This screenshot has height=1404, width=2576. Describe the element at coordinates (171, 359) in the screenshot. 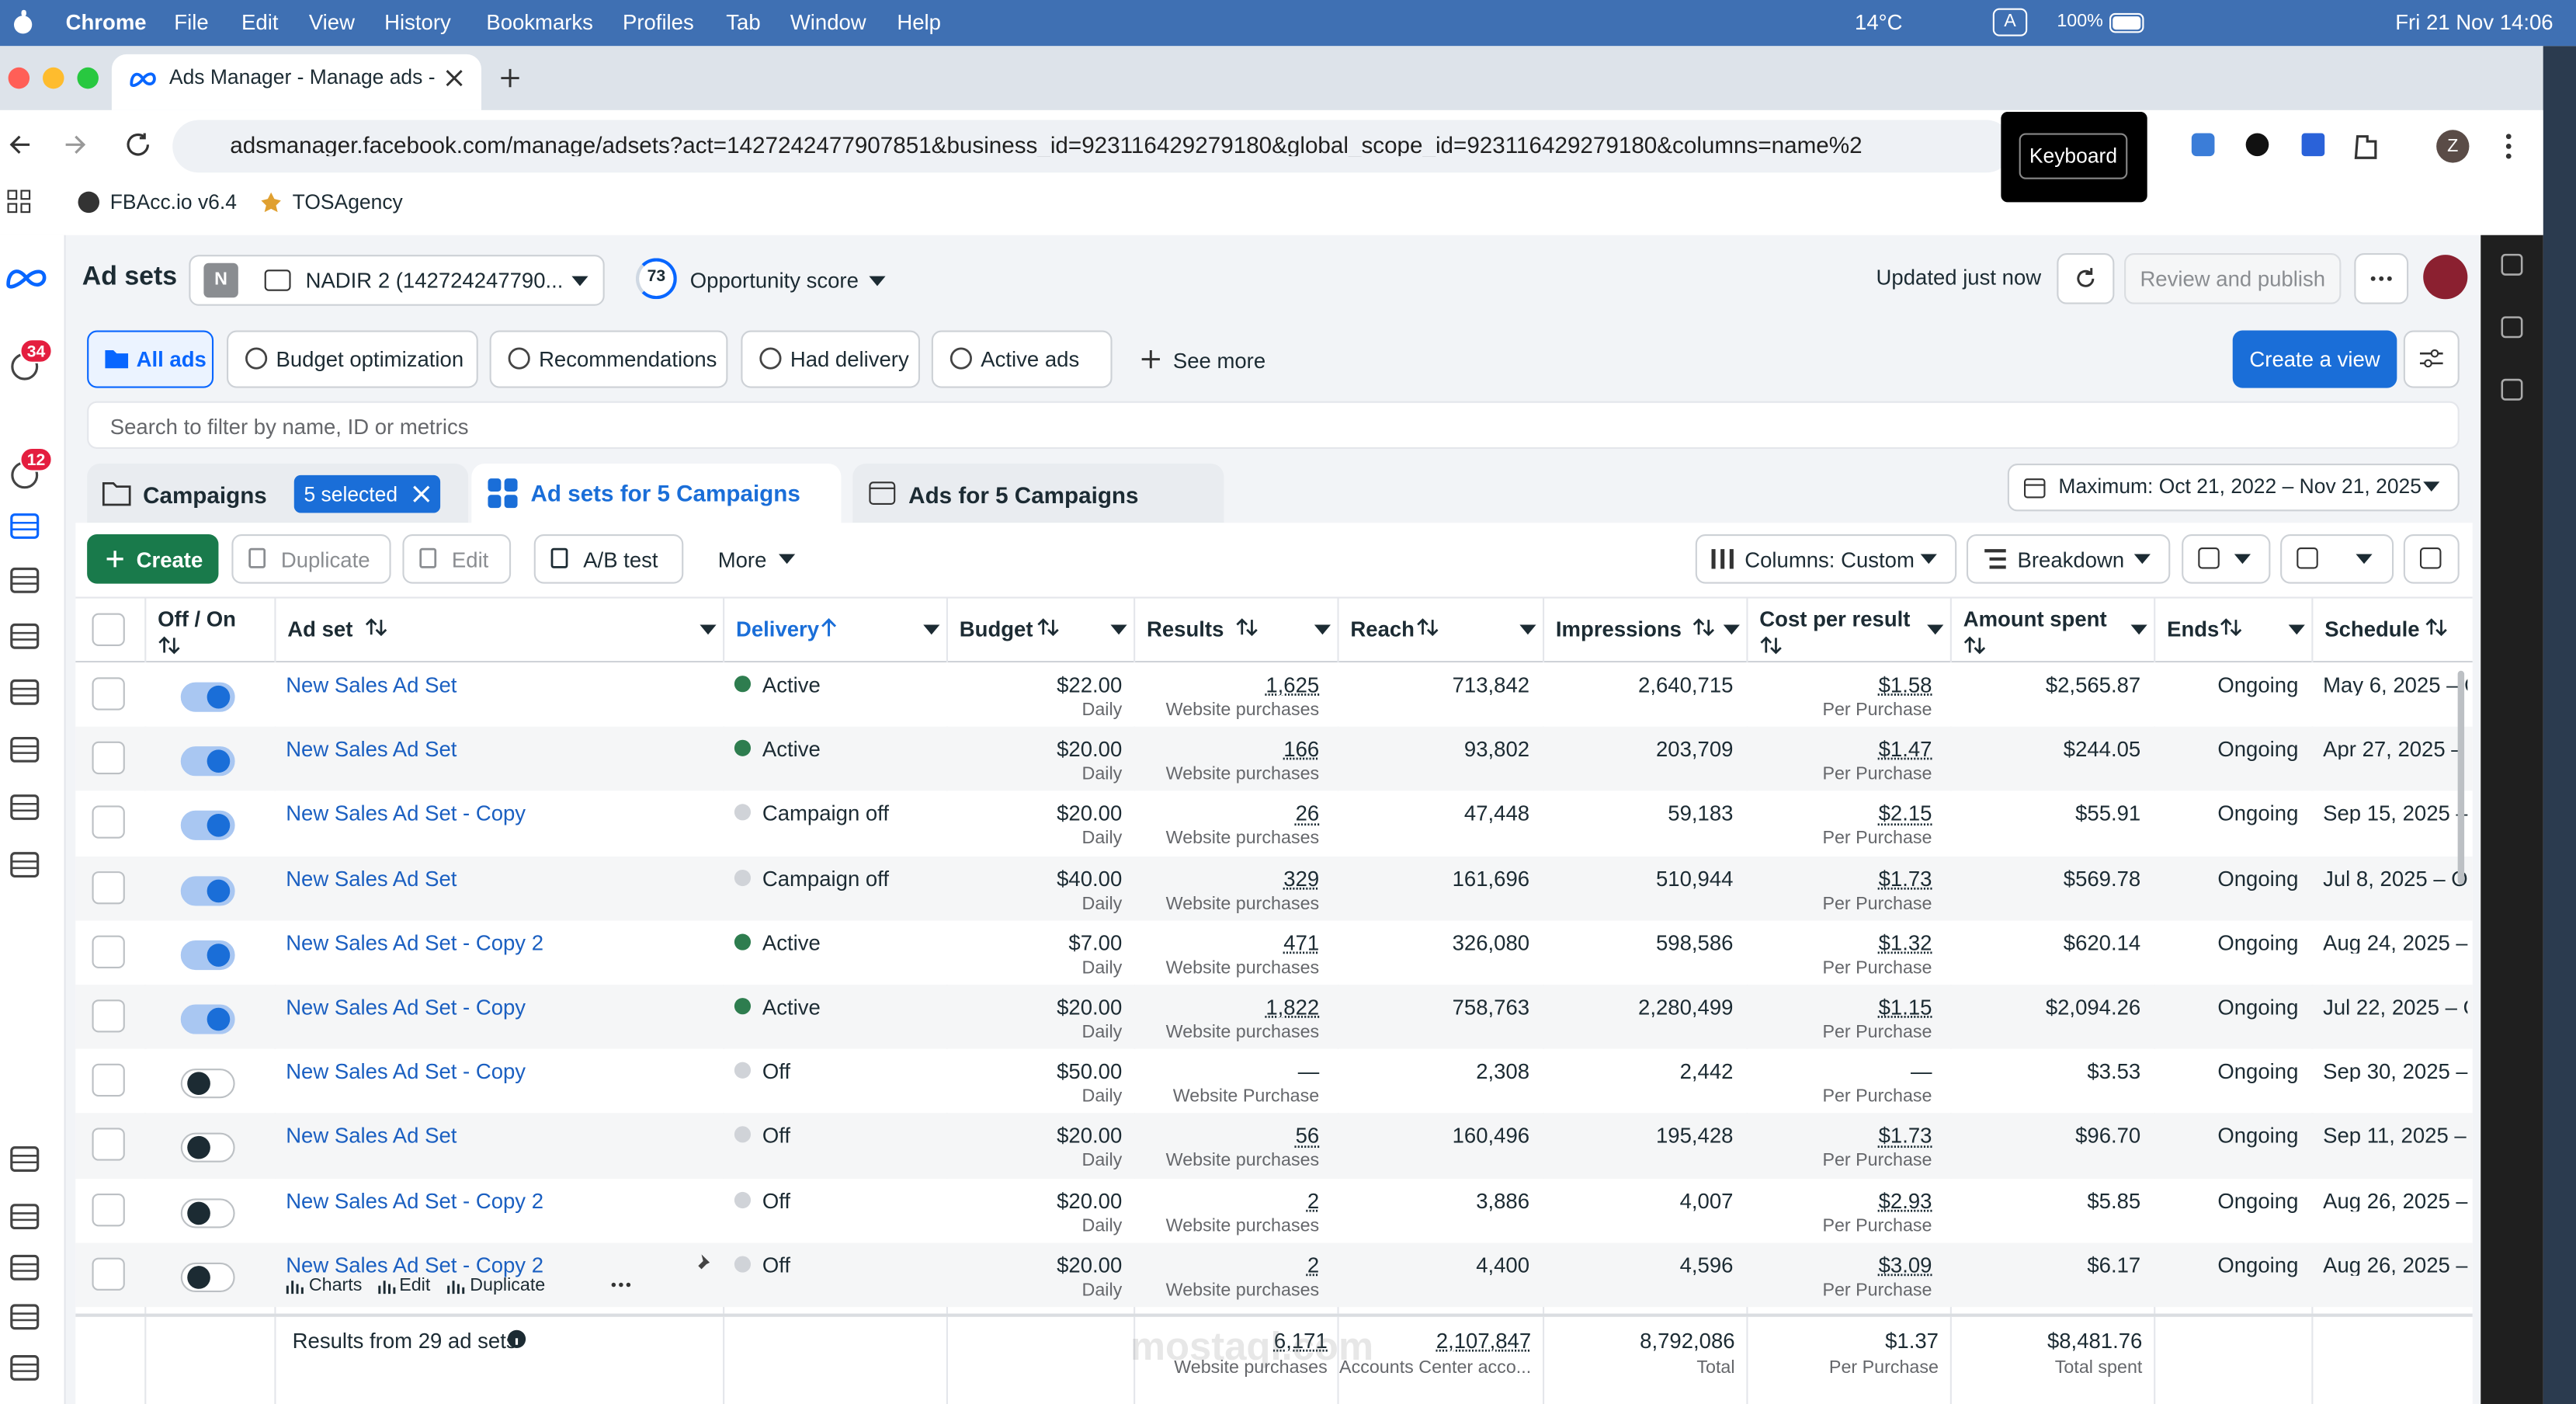

I see `filter-chip-label: All ads` at that location.